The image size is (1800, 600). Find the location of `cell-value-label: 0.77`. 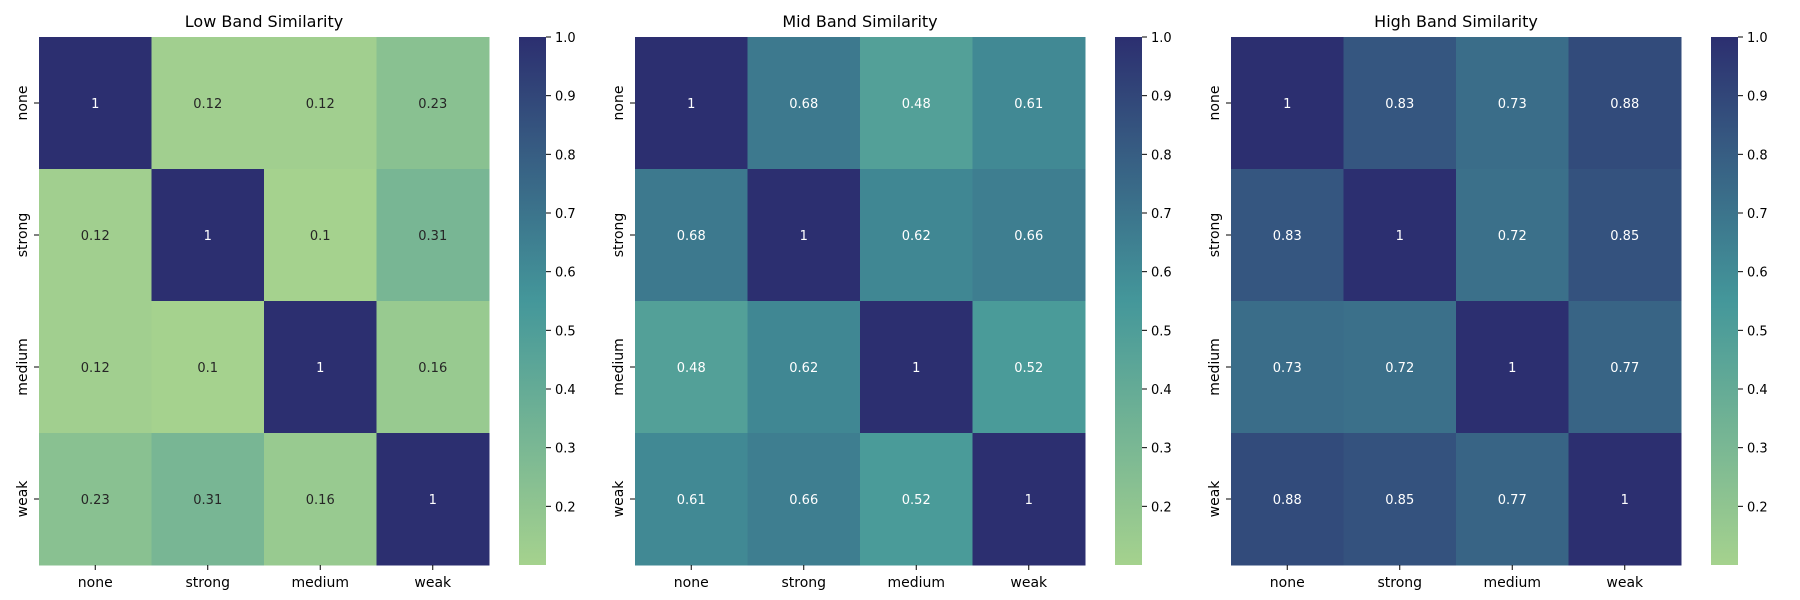

cell-value-label: 0.77 is located at coordinates (1512, 500).